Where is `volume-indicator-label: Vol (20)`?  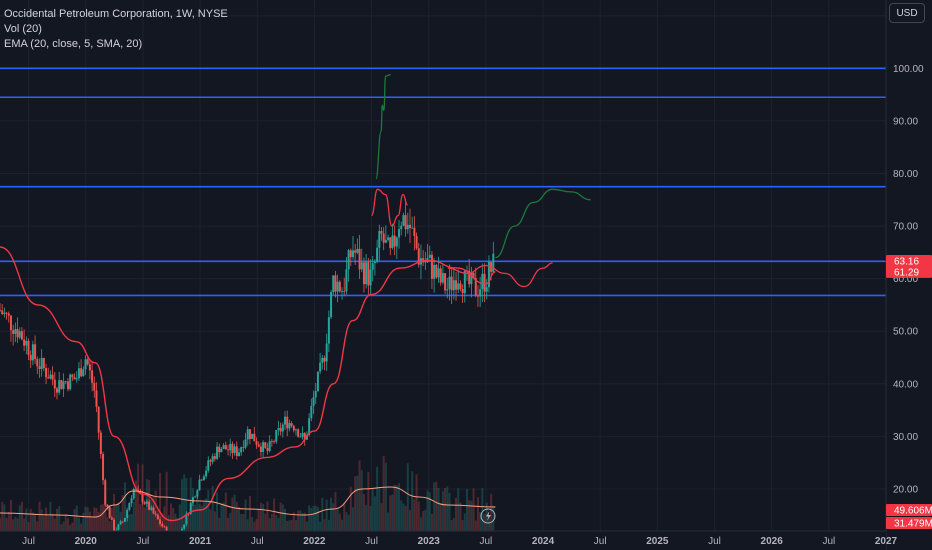
volume-indicator-label: Vol (20) is located at coordinates (23, 29).